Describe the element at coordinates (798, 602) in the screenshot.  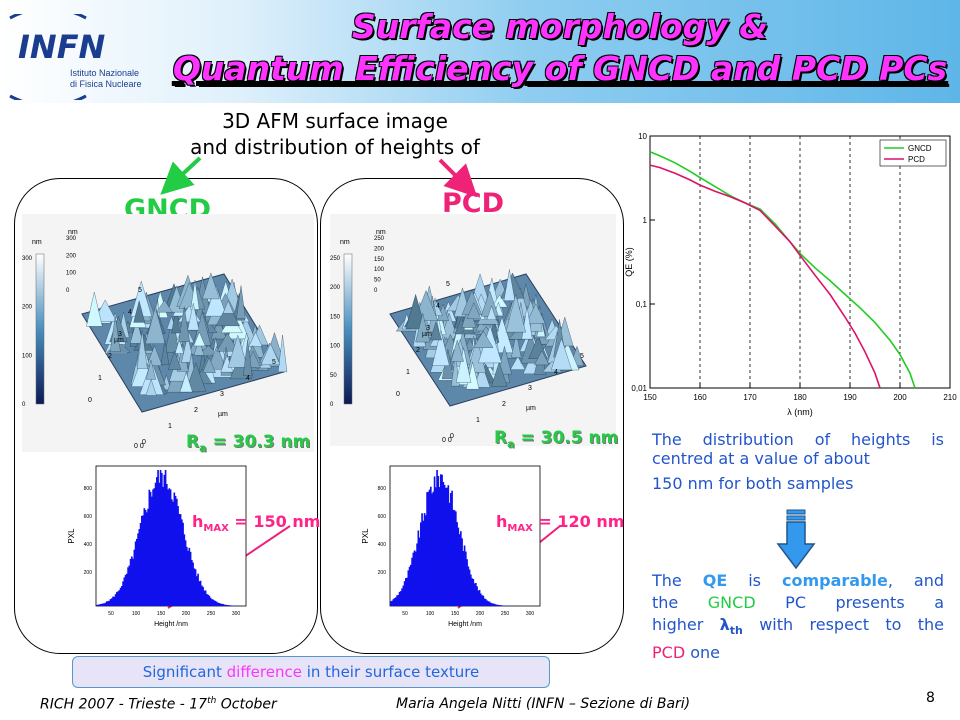
I see `p2-line2: the GNCD PC presents a` at that location.